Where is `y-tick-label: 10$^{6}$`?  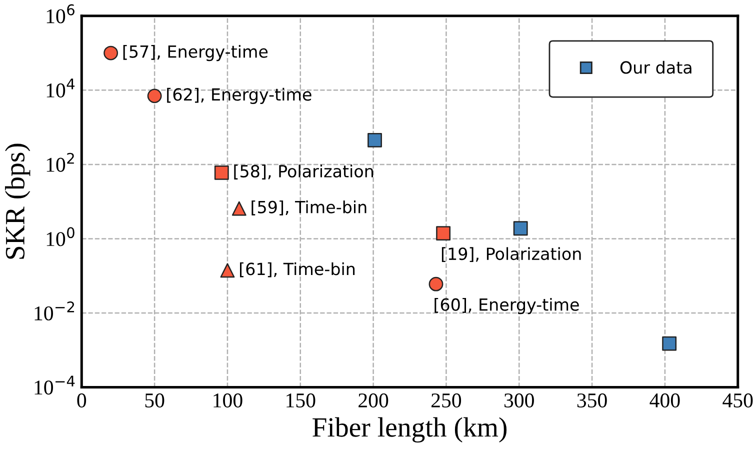 y-tick-label: 10$^{6}$ is located at coordinates (60, 14).